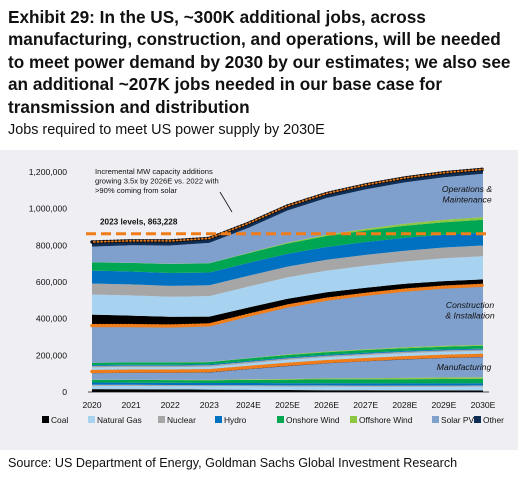  I want to click on legend-item-hydro: Hydro, so click(231, 420).